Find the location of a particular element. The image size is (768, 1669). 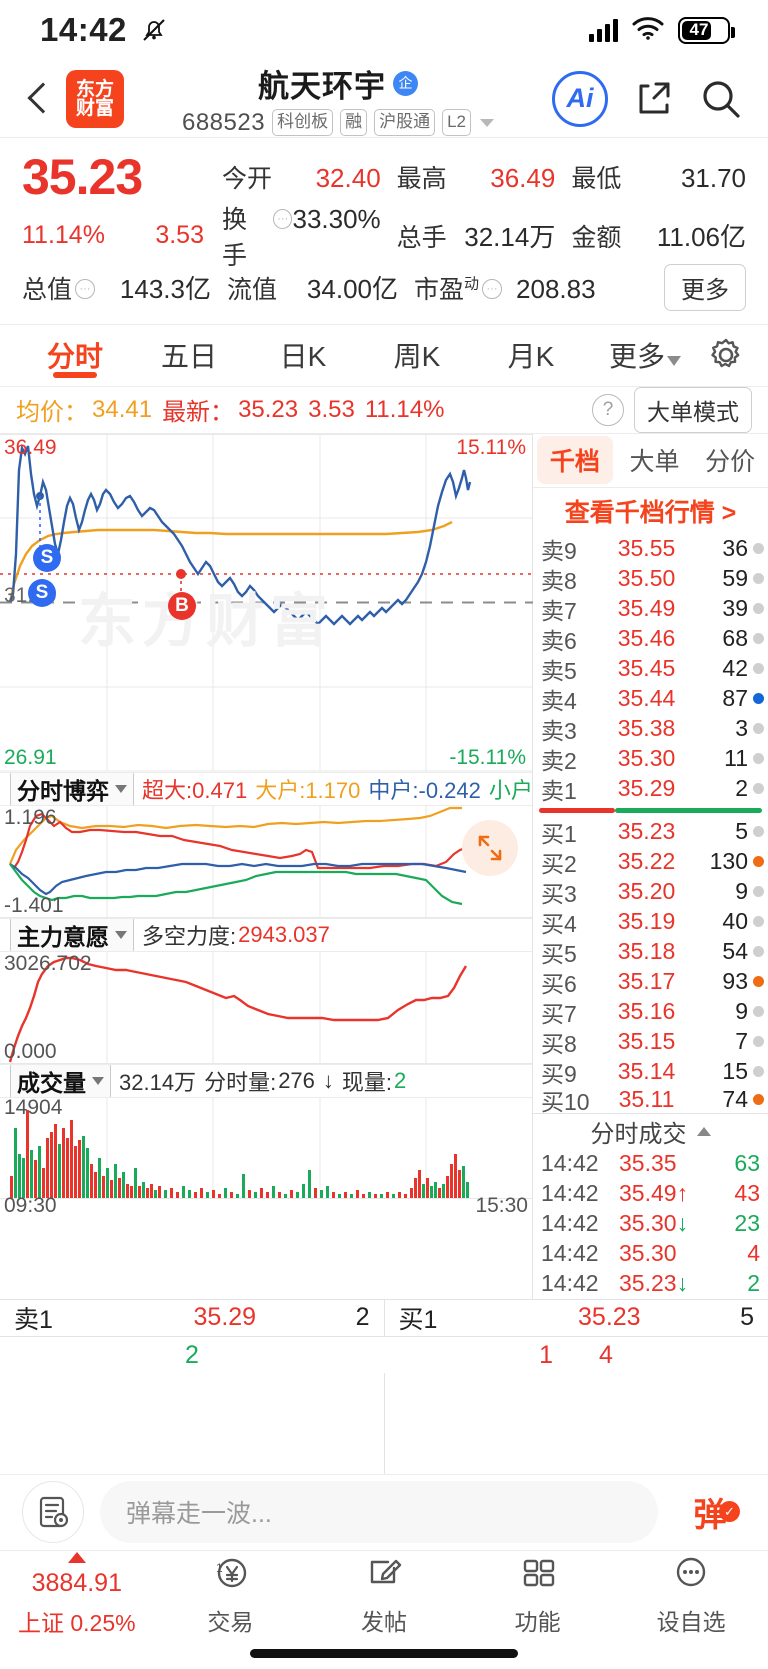

quote-pe: 市盈动 ··· 208.83 is located at coordinates (539, 288).